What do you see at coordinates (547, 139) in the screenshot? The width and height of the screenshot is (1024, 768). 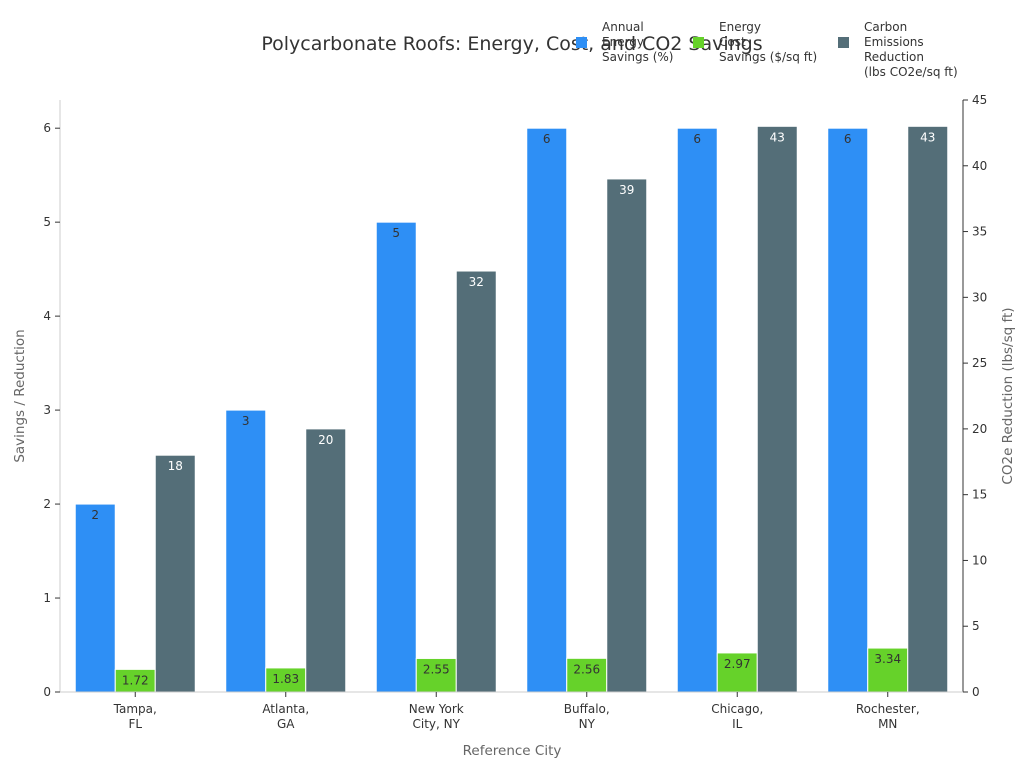 I see `bar-label-series-1-4: 6` at bounding box center [547, 139].